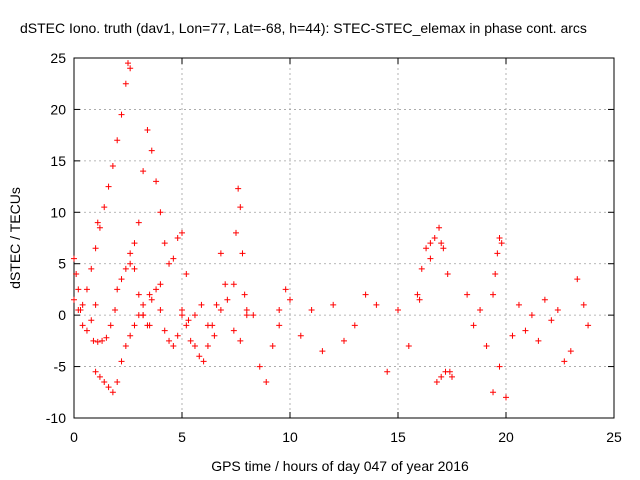 Image resolution: width=640 pixels, height=480 pixels. What do you see at coordinates (158, 202) in the screenshot?
I see `series-arc5` at bounding box center [158, 202].